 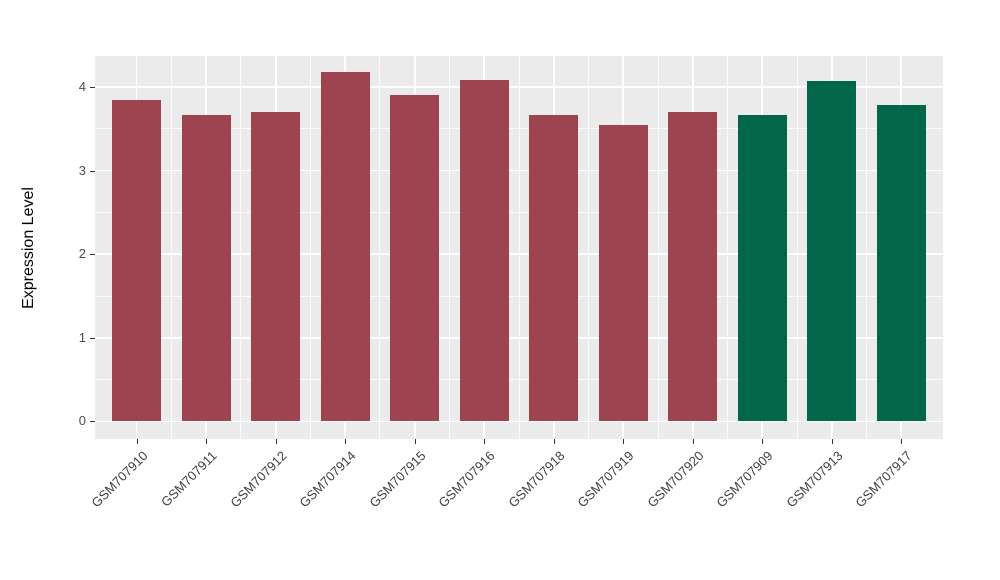 I want to click on x-tick-label: GSM707914, so click(x=327, y=479).